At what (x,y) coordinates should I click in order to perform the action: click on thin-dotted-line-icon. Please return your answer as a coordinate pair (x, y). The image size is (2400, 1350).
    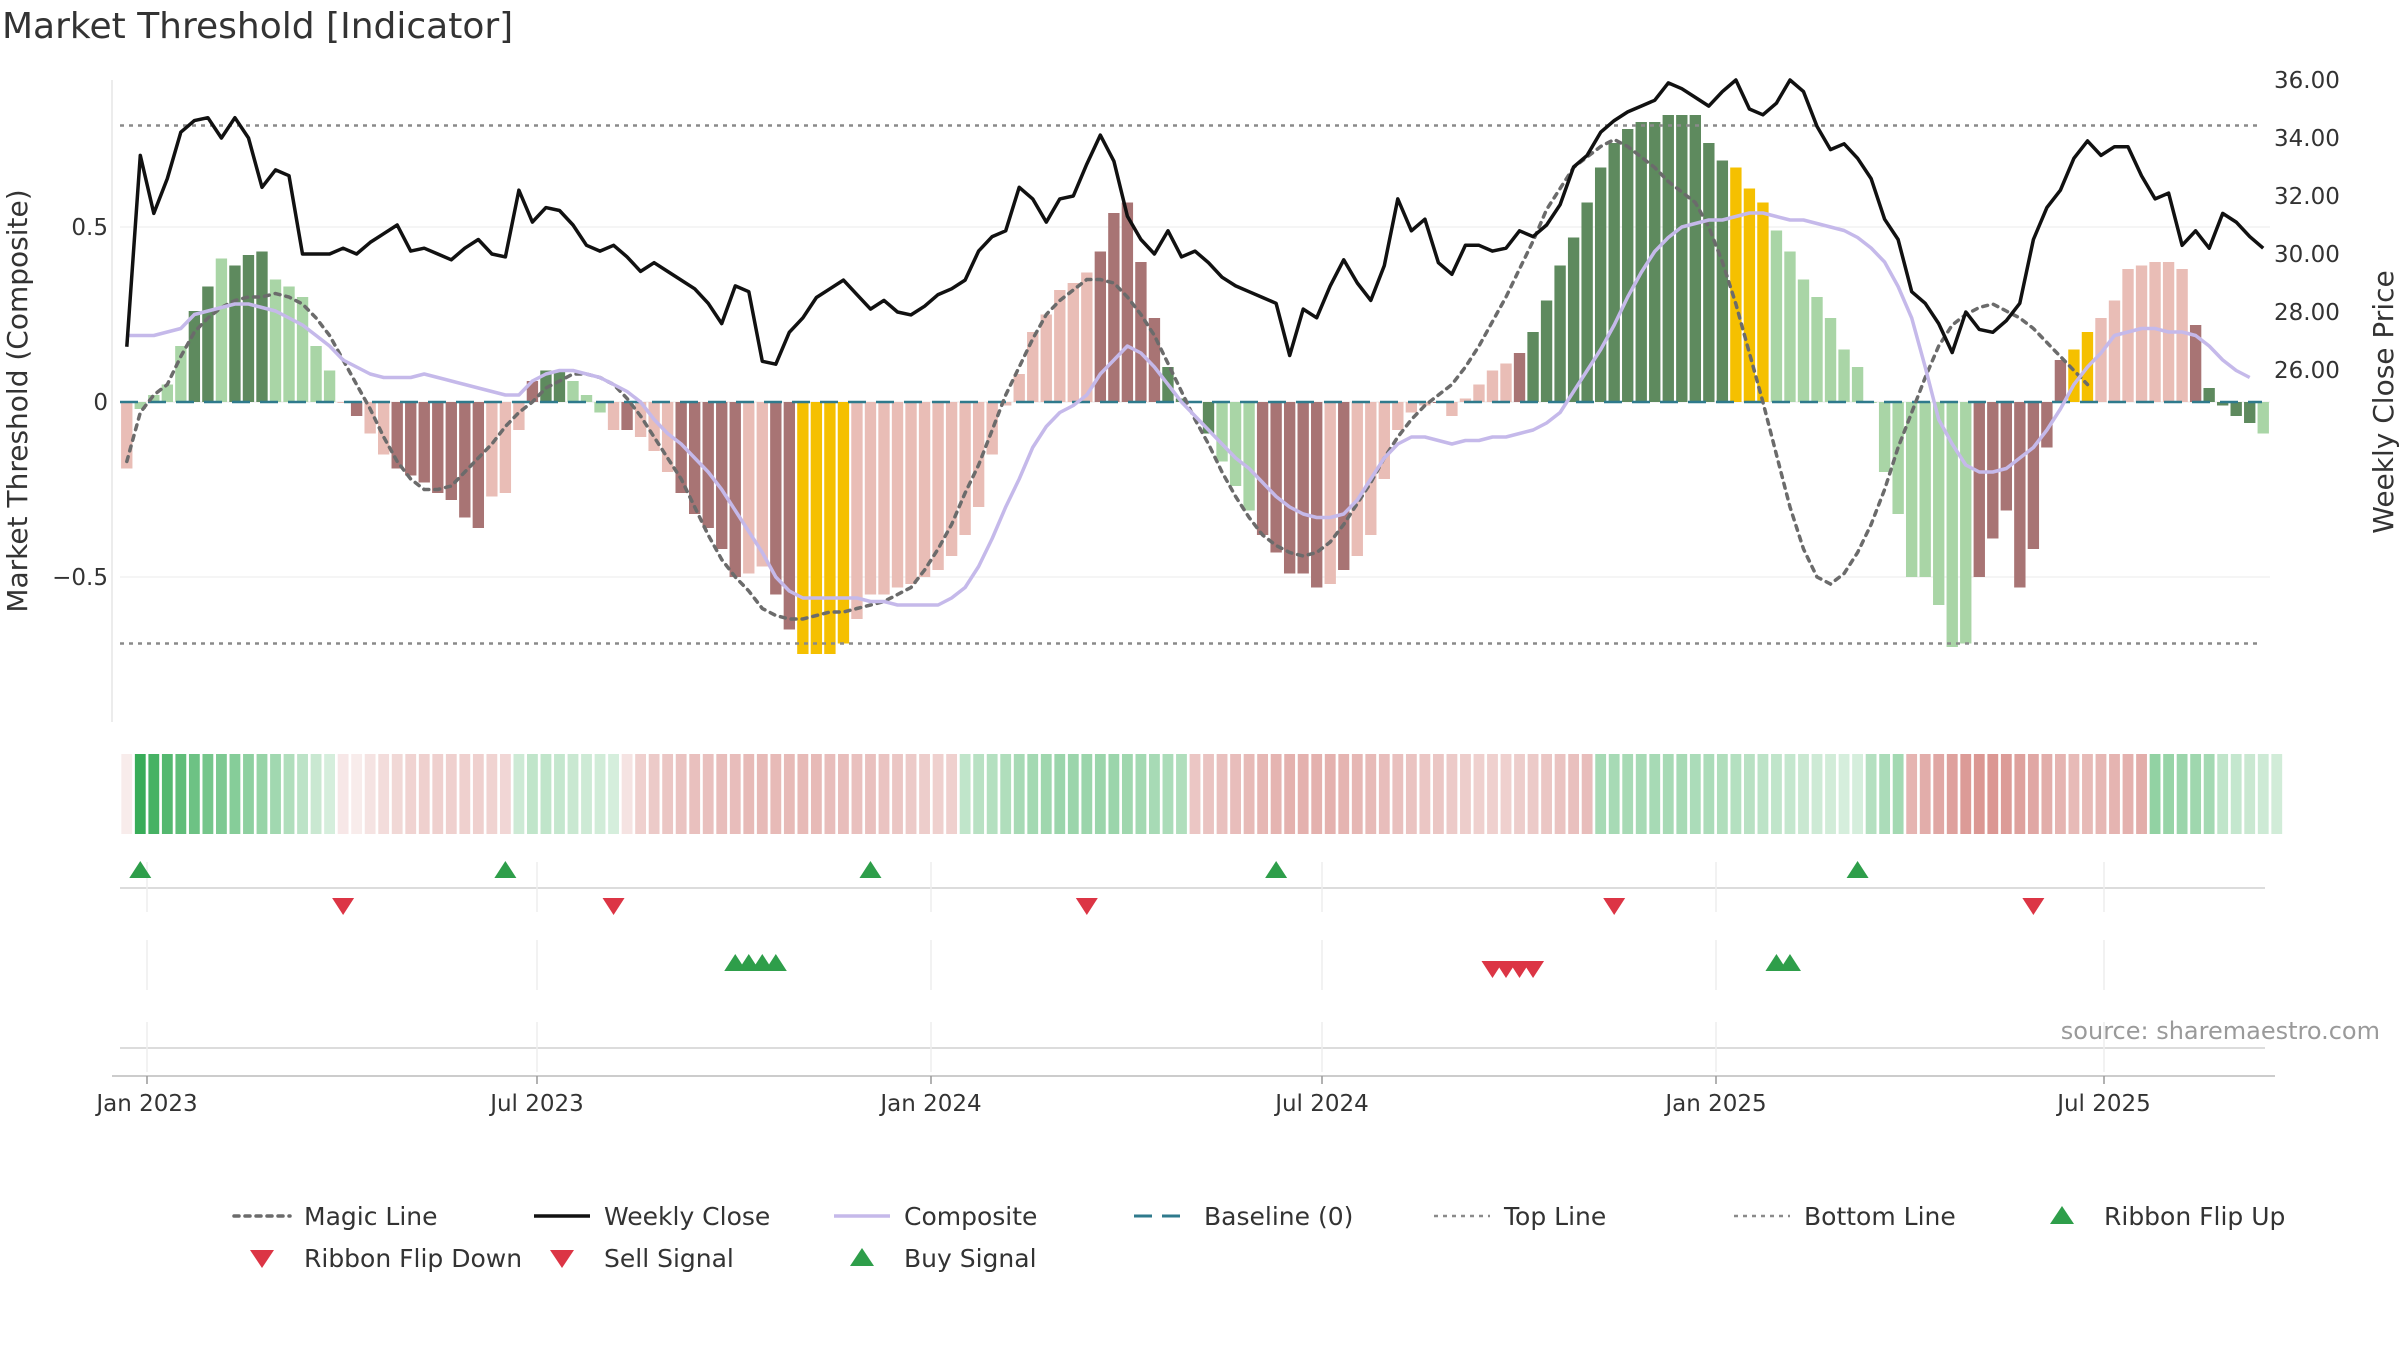
    Looking at the image, I should click on (1462, 1216).